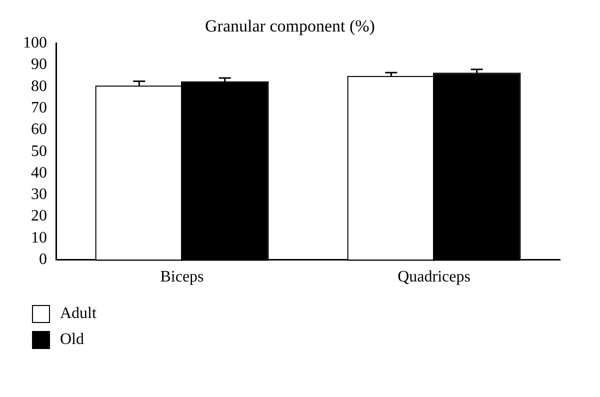 This screenshot has height=397, width=600. Describe the element at coordinates (39, 108) in the screenshot. I see `y-tick-label: 70` at that location.